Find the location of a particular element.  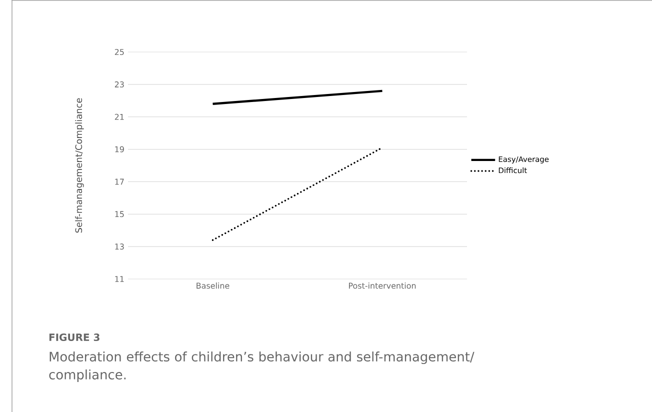

text: Moderation effects of children’s behaviour and self-management/ compliance. is located at coordinates (261, 367).